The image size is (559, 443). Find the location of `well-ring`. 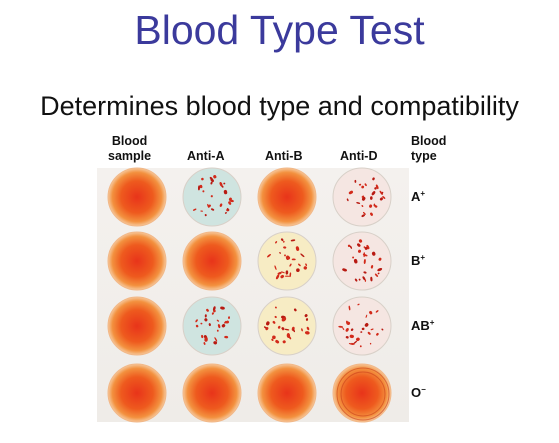

well-ring is located at coordinates (363, 394).